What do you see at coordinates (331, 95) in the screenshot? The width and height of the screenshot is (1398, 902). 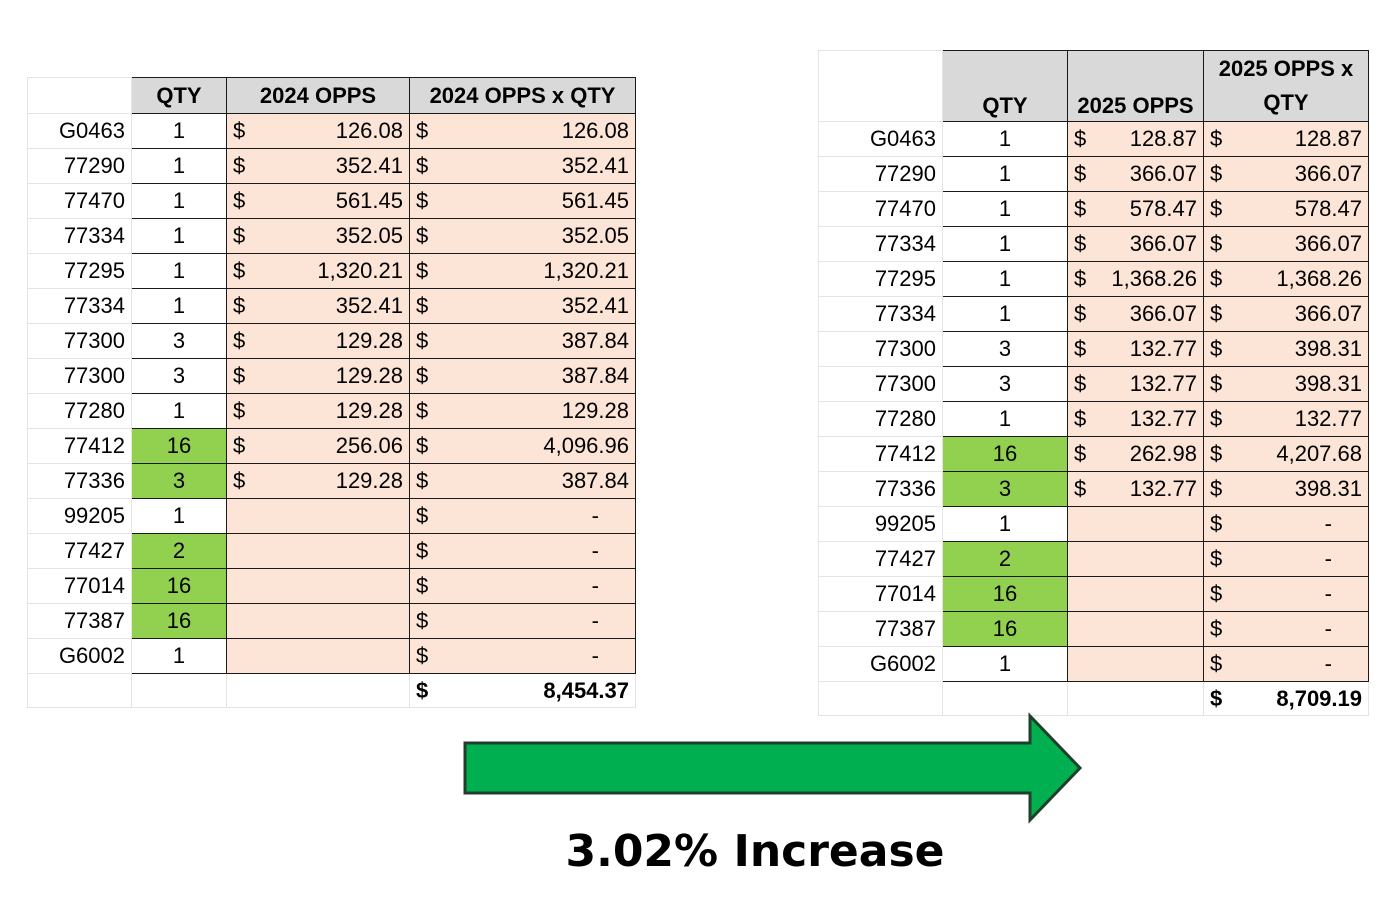 I see `header-row: QTY 2024 OPPS 2024 OPPS x QTY` at bounding box center [331, 95].